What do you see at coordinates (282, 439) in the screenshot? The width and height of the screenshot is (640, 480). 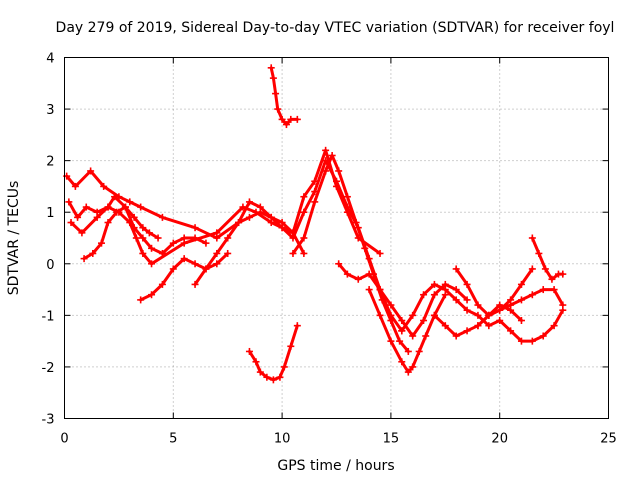 I see `x-tick-label: 10` at bounding box center [282, 439].